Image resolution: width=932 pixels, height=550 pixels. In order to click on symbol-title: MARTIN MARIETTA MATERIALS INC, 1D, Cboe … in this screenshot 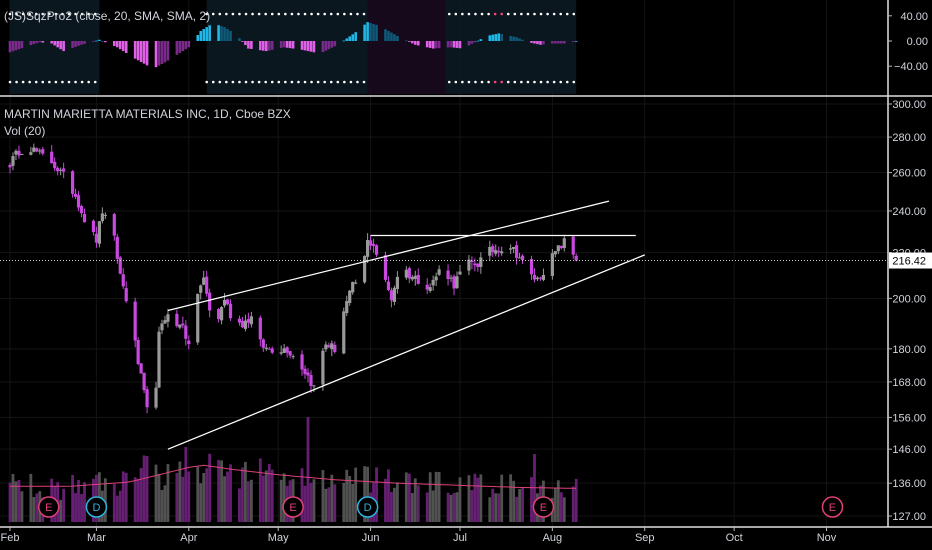, I will do `click(147, 114)`.